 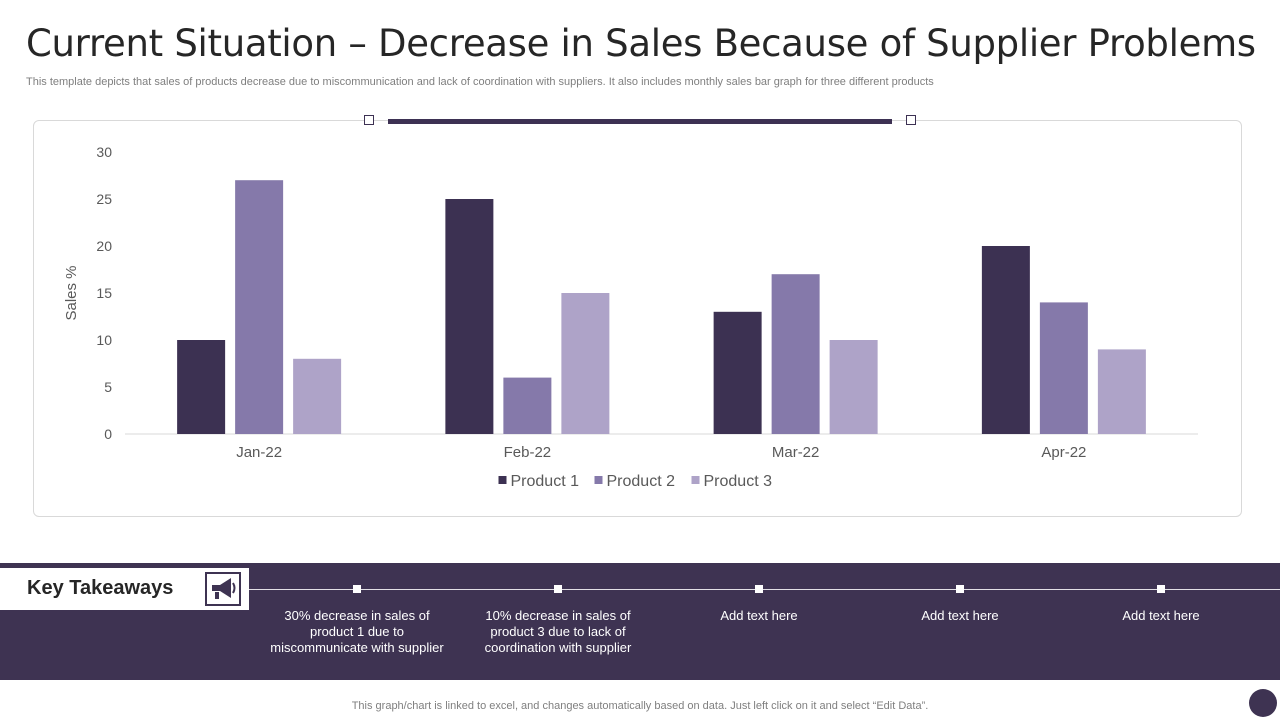 What do you see at coordinates (738, 481) in the screenshot?
I see `legend-label: Product 3` at bounding box center [738, 481].